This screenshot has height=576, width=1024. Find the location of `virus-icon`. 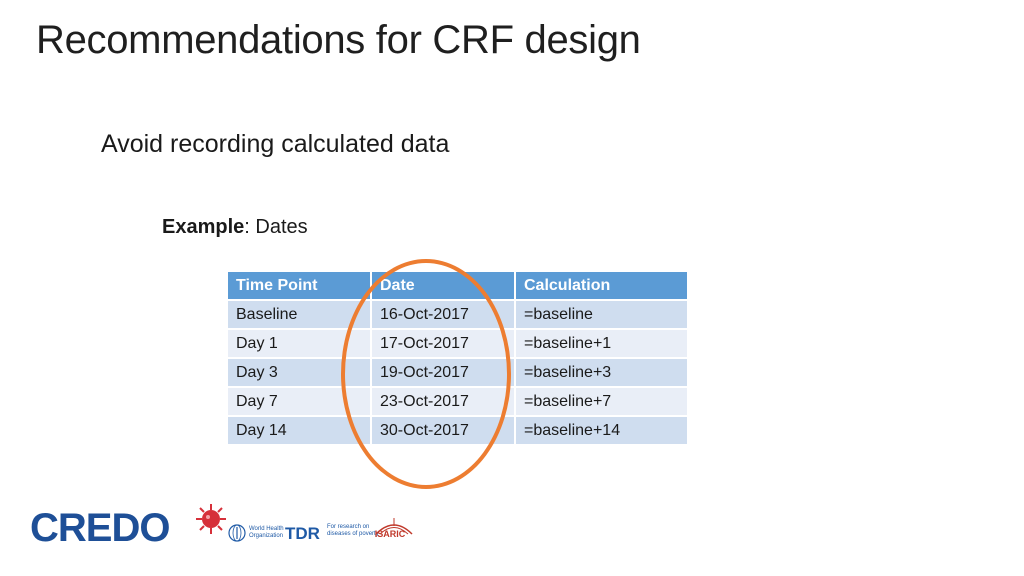

virus-icon is located at coordinates (211, 519).